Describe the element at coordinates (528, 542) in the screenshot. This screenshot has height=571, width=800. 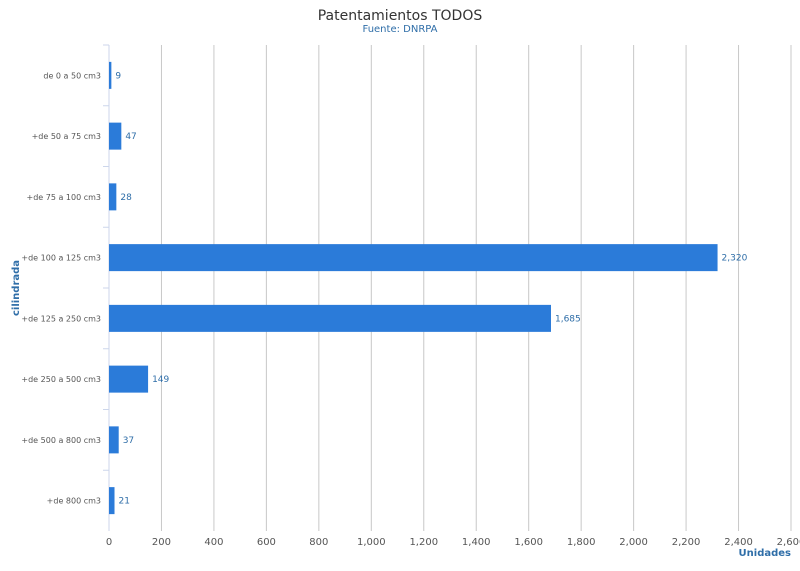
I see `x-tick-label: 1,600` at that location.